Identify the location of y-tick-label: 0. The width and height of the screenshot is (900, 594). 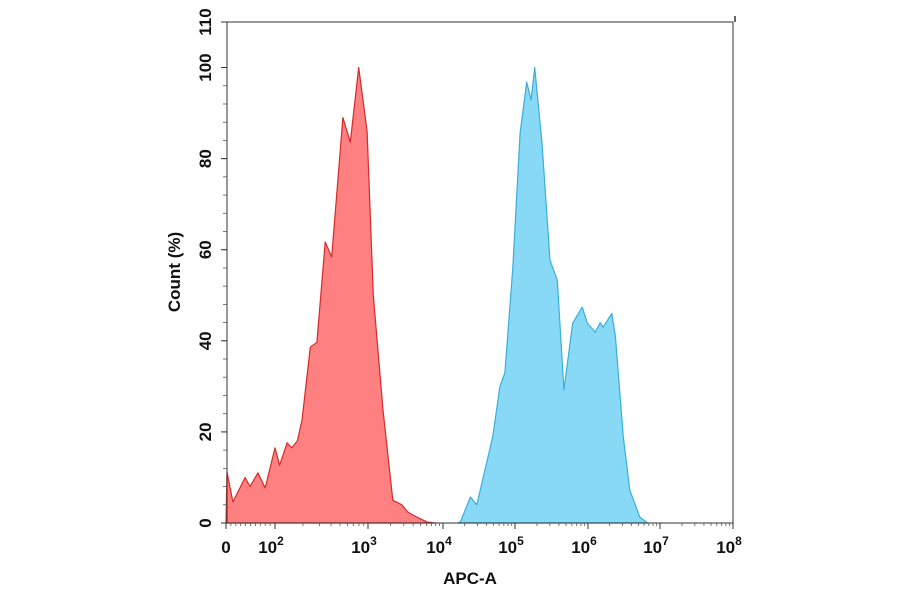
(205, 522).